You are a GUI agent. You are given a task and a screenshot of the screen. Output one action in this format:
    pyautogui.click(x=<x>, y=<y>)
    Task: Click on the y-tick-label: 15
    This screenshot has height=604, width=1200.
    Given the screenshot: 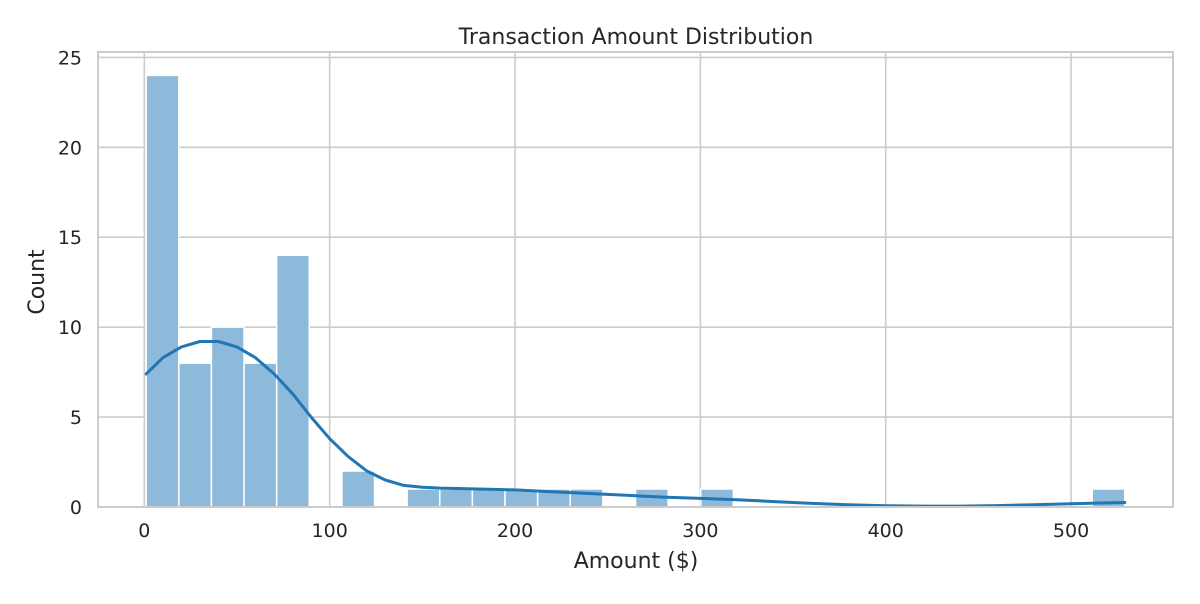 What is the action you would take?
    pyautogui.click(x=70, y=238)
    